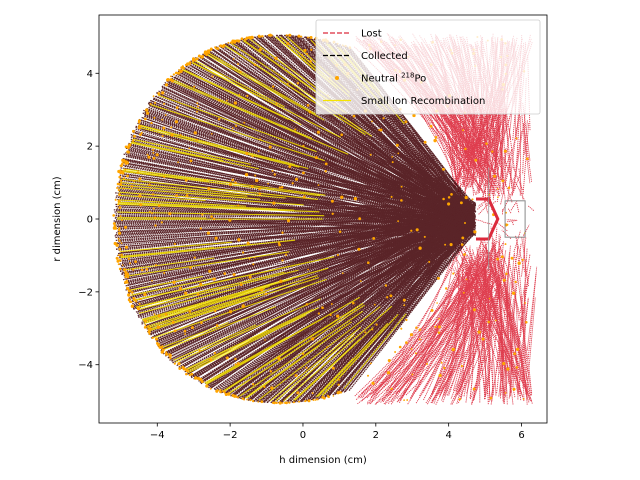 Image resolution: width=640 pixels, height=480 pixels. I want to click on legend-label: Small Ion Recombination, so click(423, 101).